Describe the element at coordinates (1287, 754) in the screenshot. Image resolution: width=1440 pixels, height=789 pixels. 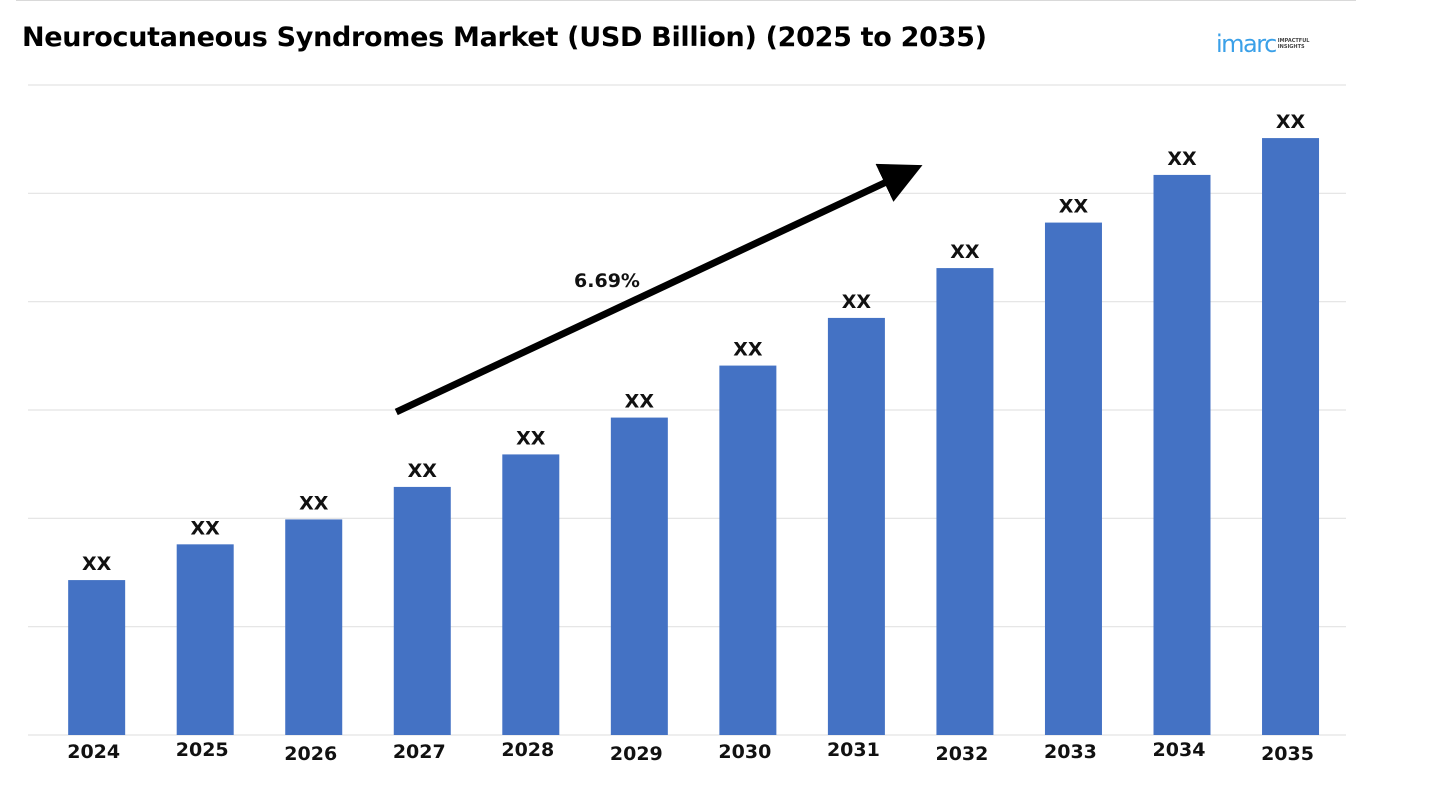
I see `x-tick-label: 2035` at that location.